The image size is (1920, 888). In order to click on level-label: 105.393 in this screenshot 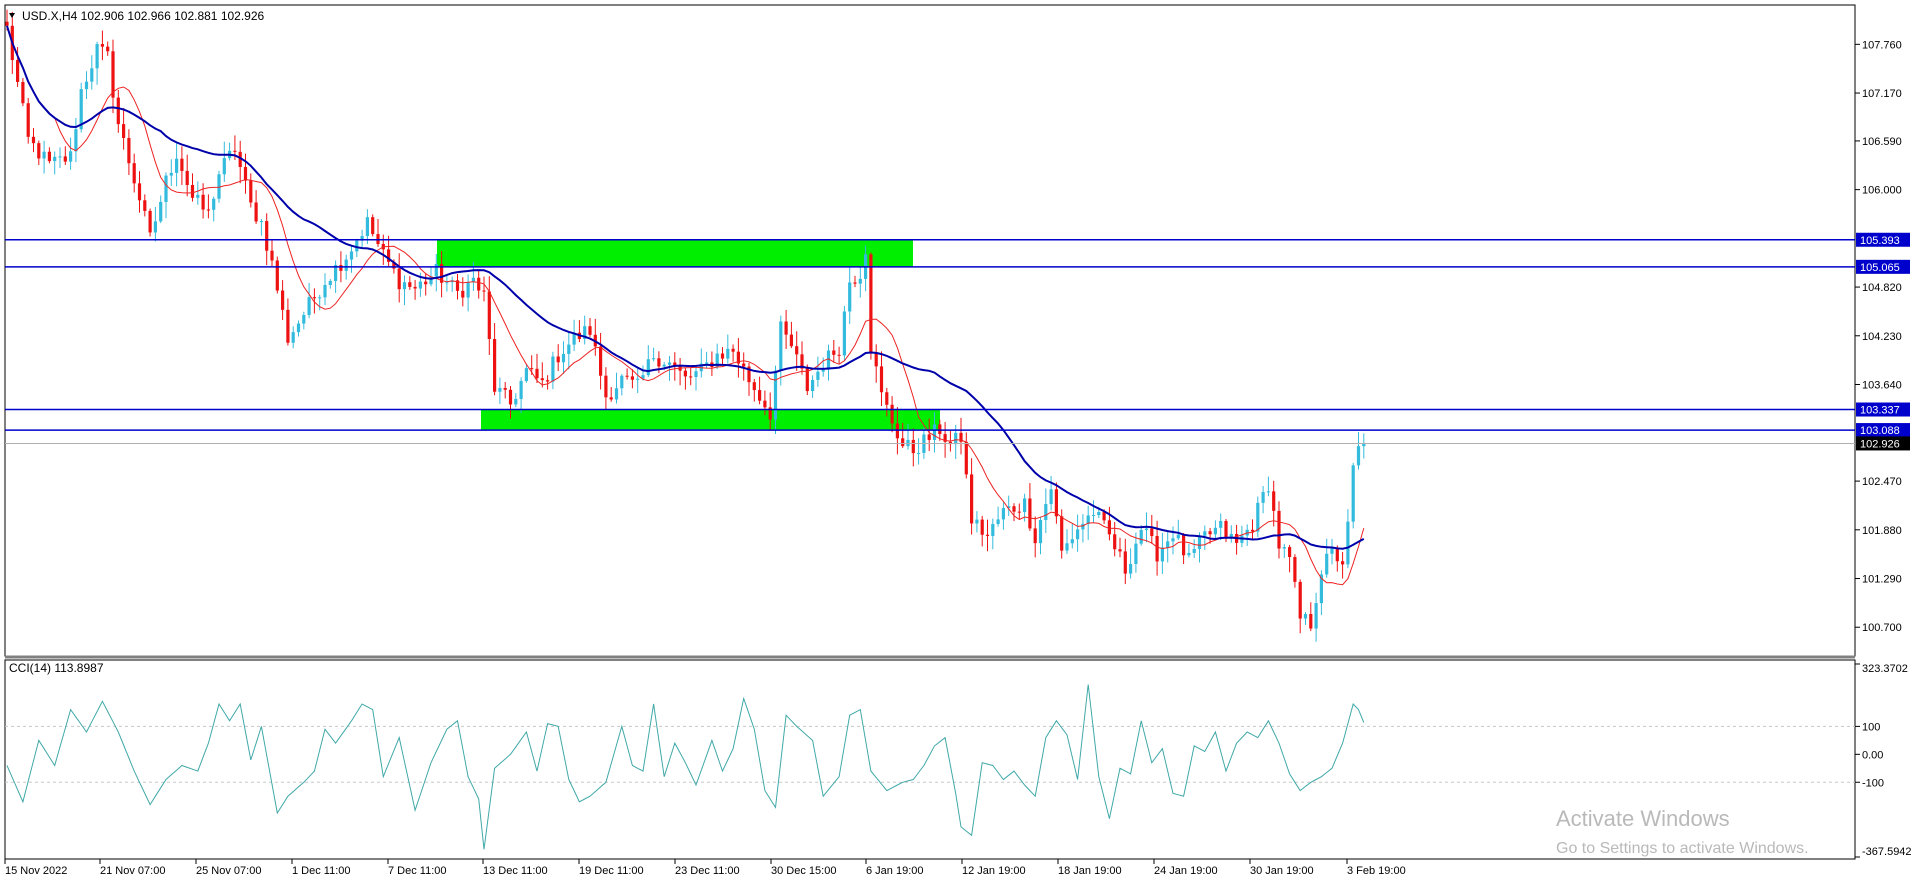, I will do `click(1880, 241)`.